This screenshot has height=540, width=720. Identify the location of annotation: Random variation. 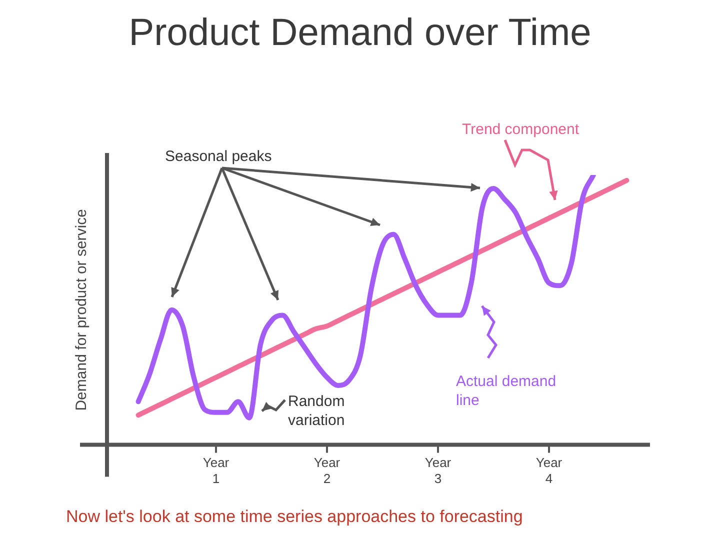
(317, 411).